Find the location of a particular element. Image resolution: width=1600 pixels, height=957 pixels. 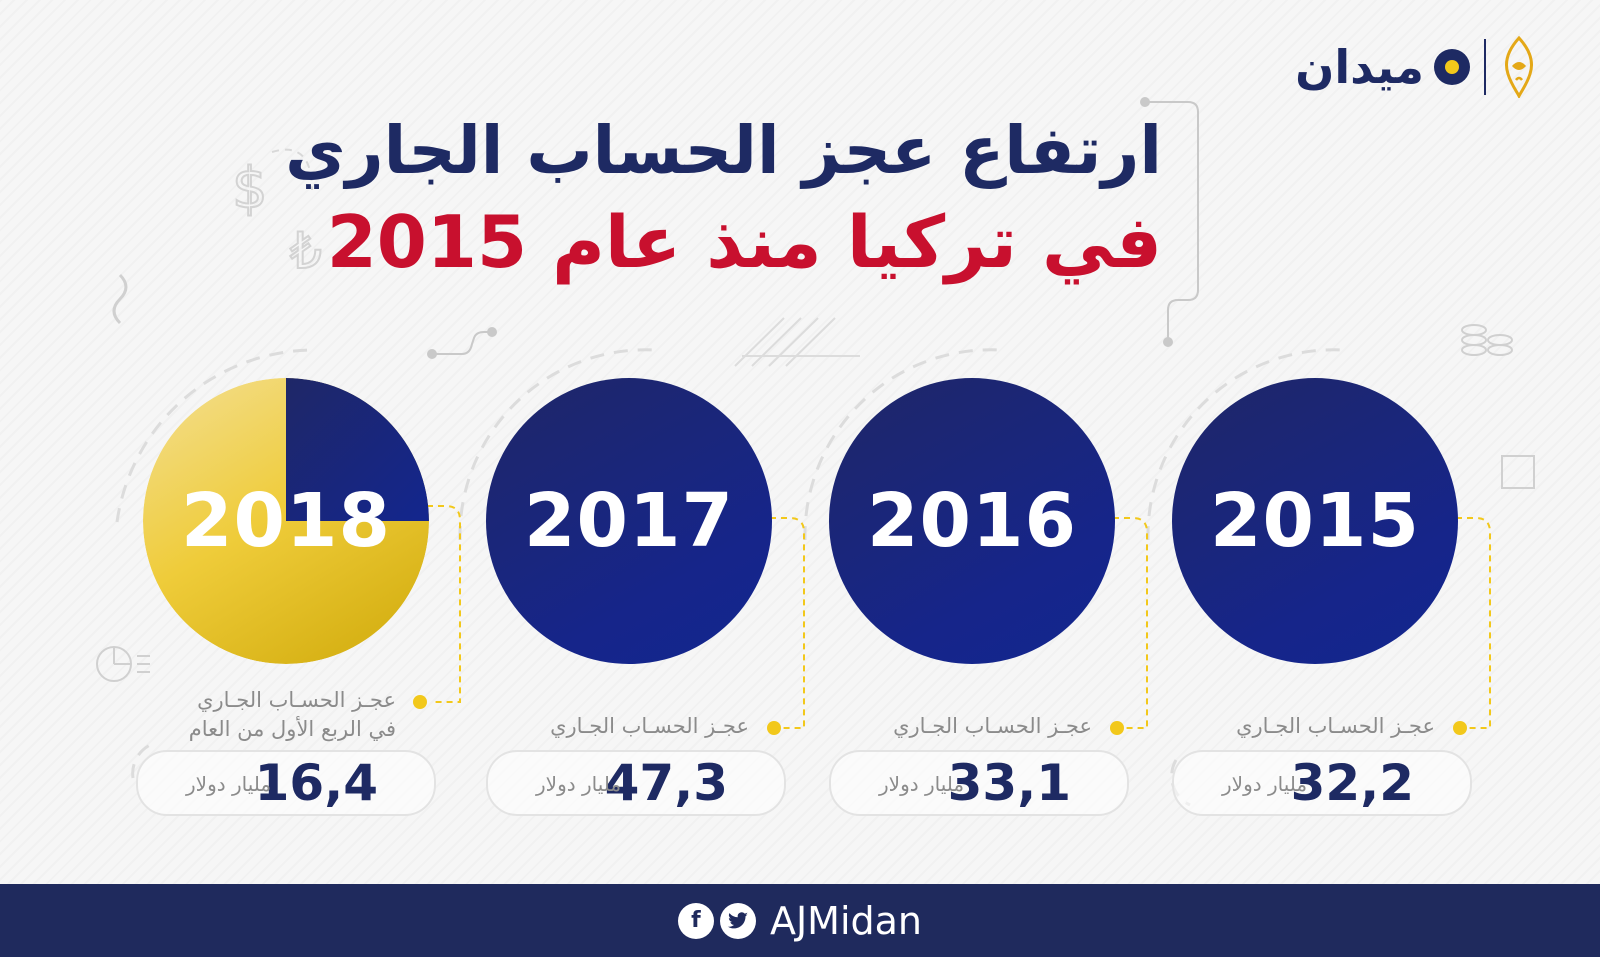

deficit-label-subtext: في الربع الأول من العام is located at coordinates (292, 729).